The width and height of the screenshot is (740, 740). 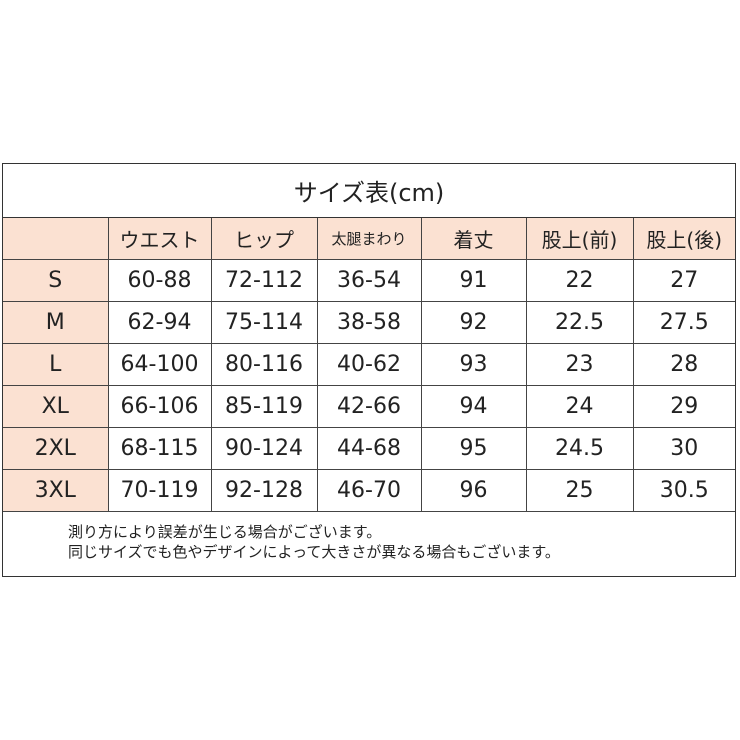 What do you see at coordinates (264, 364) in the screenshot?
I see `table-cell: 80-116` at bounding box center [264, 364].